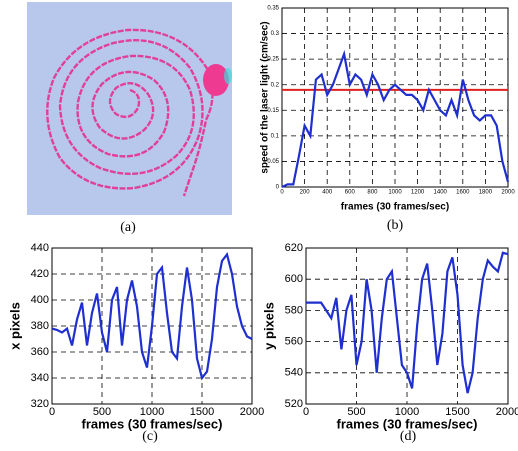 This screenshot has height=451, width=518. Describe the element at coordinates (294, 248) in the screenshot. I see `y-tick-label: 620` at that location.